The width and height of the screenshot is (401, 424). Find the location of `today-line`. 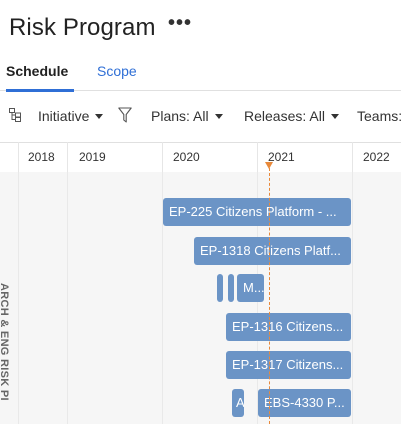

today-line is located at coordinates (269, 296).